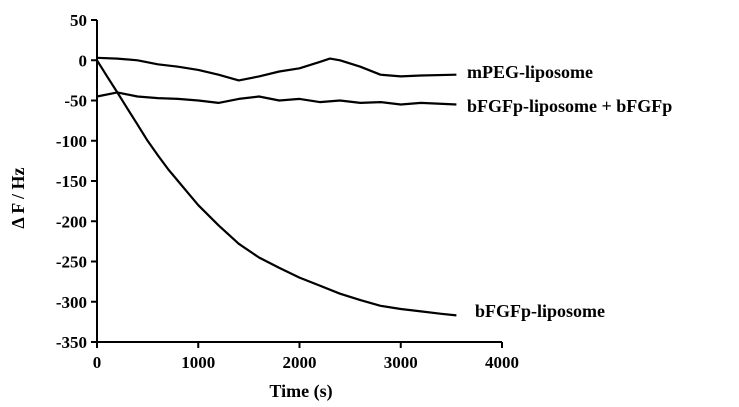  I want to click on x-tick-label: 2000, so click(300, 362).